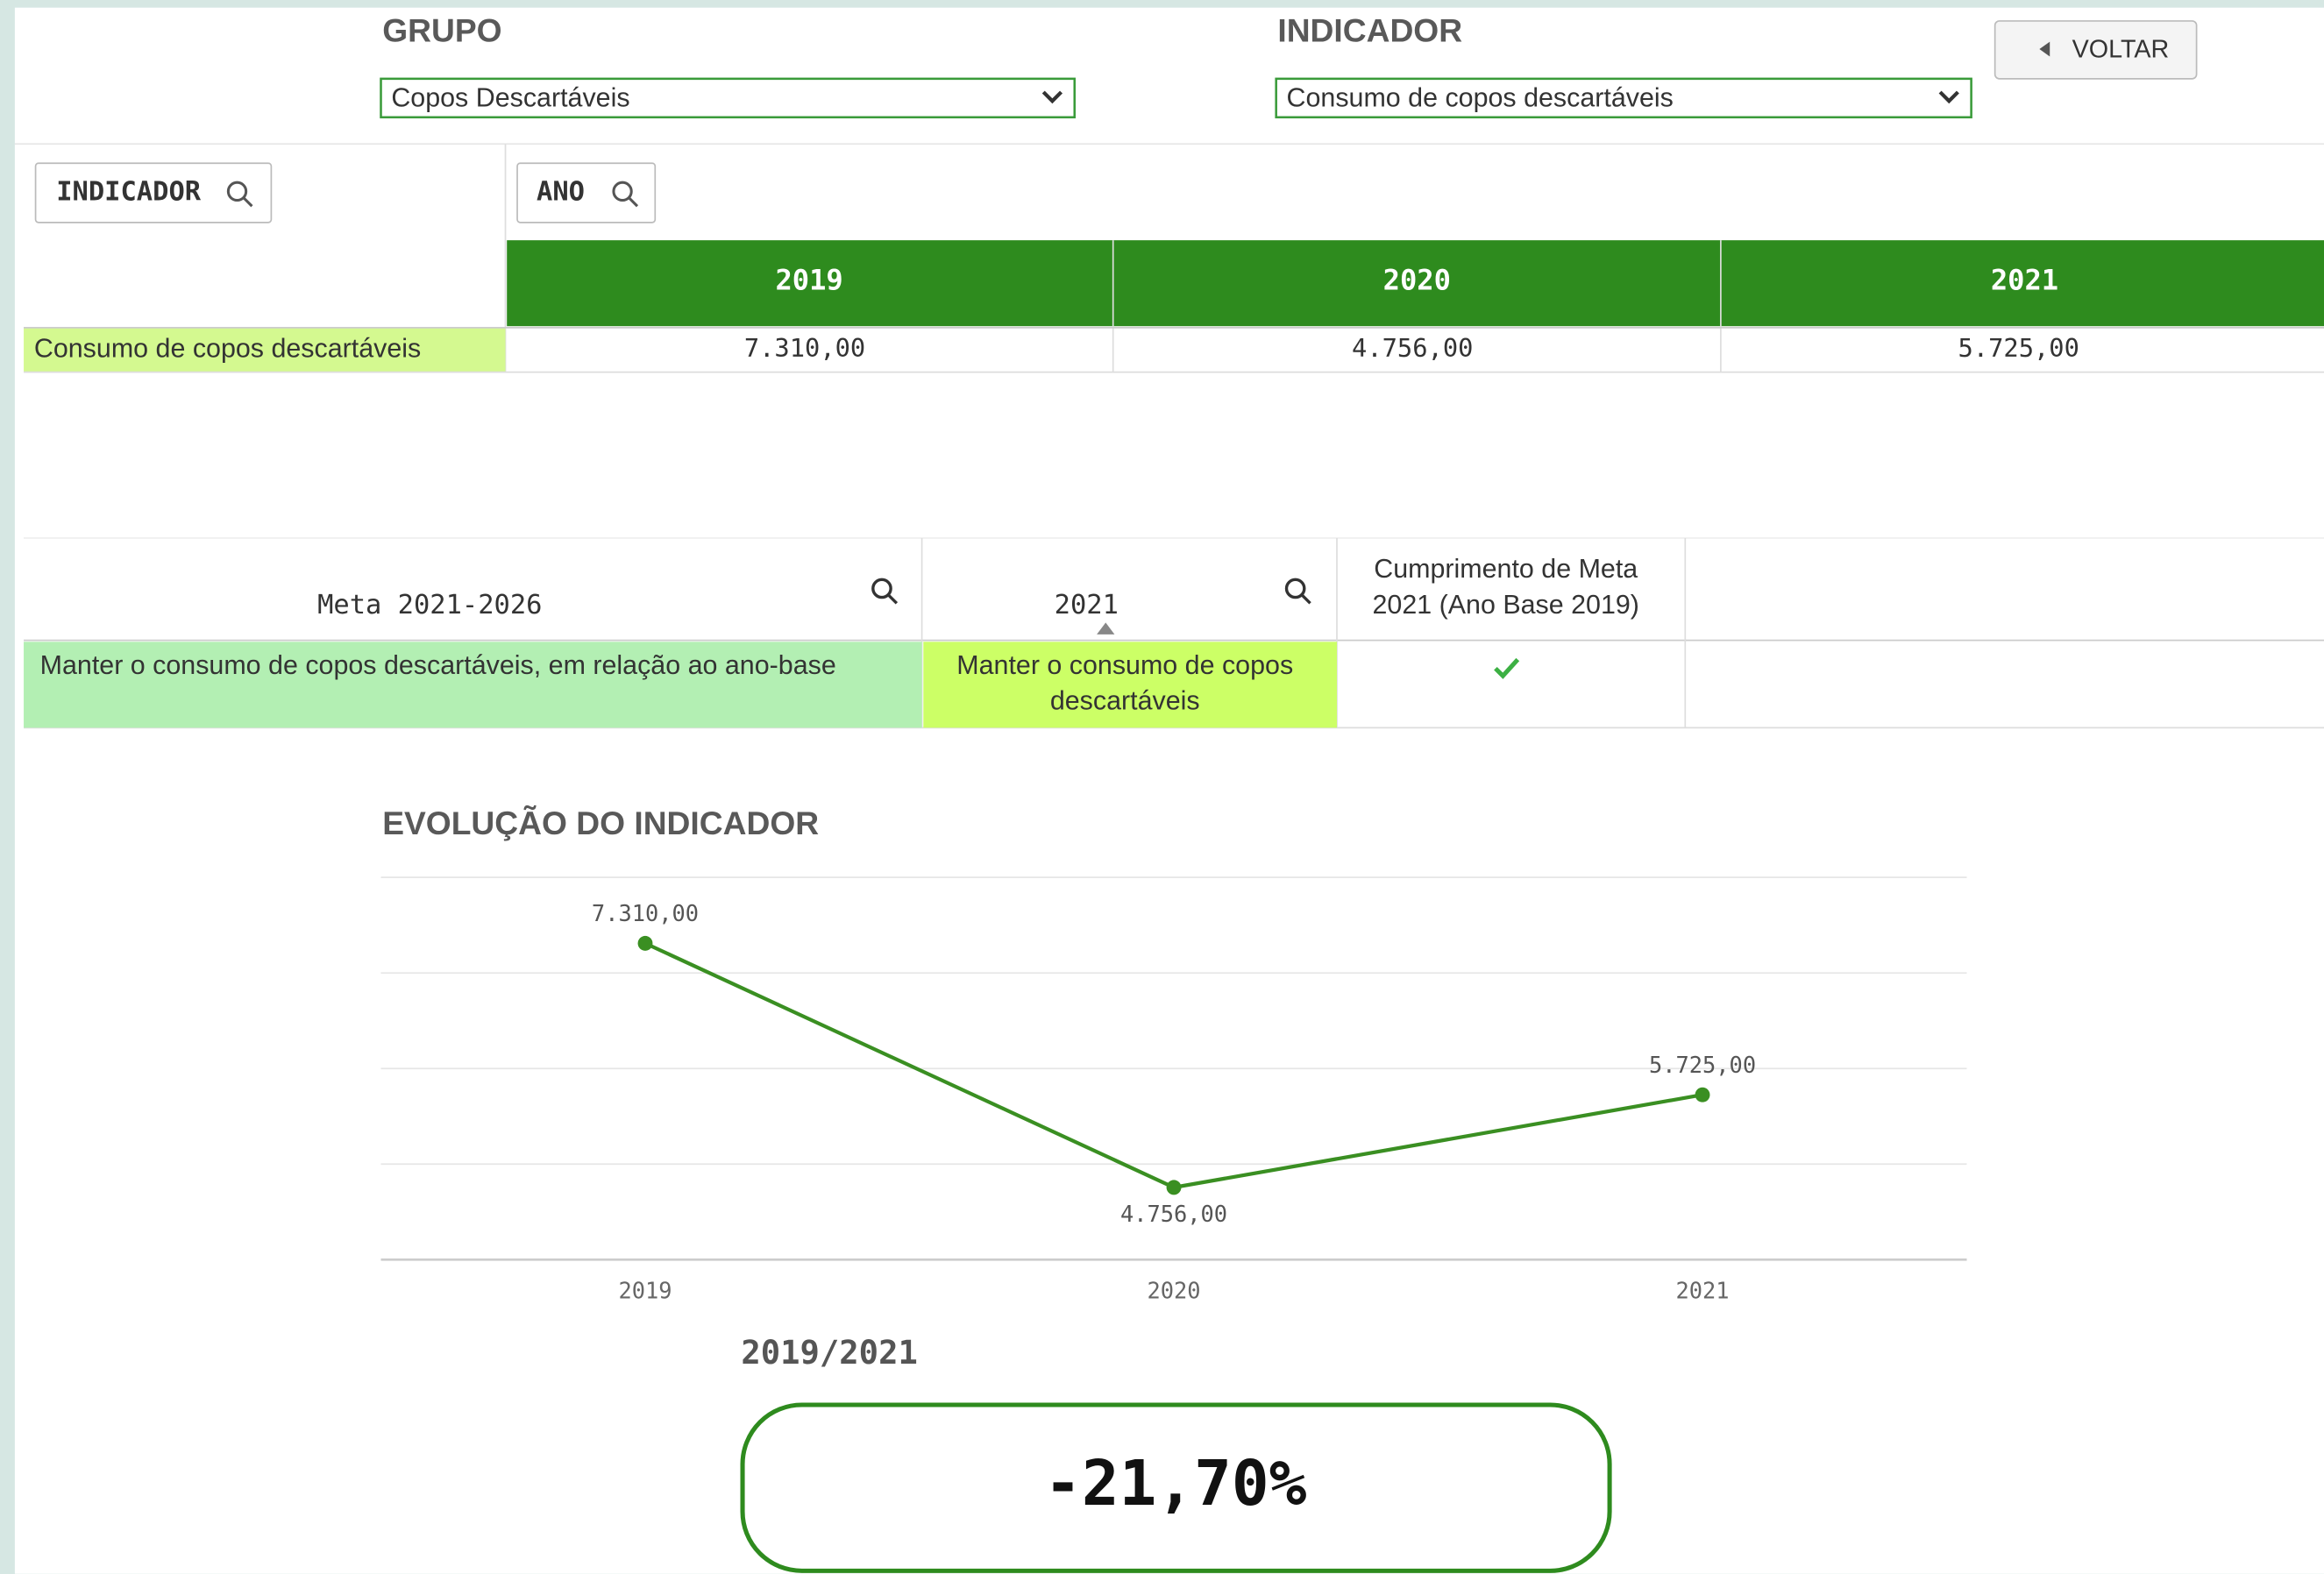 This screenshot has width=2324, height=1574. I want to click on kpi-value: -21,70%, so click(1175, 1483).